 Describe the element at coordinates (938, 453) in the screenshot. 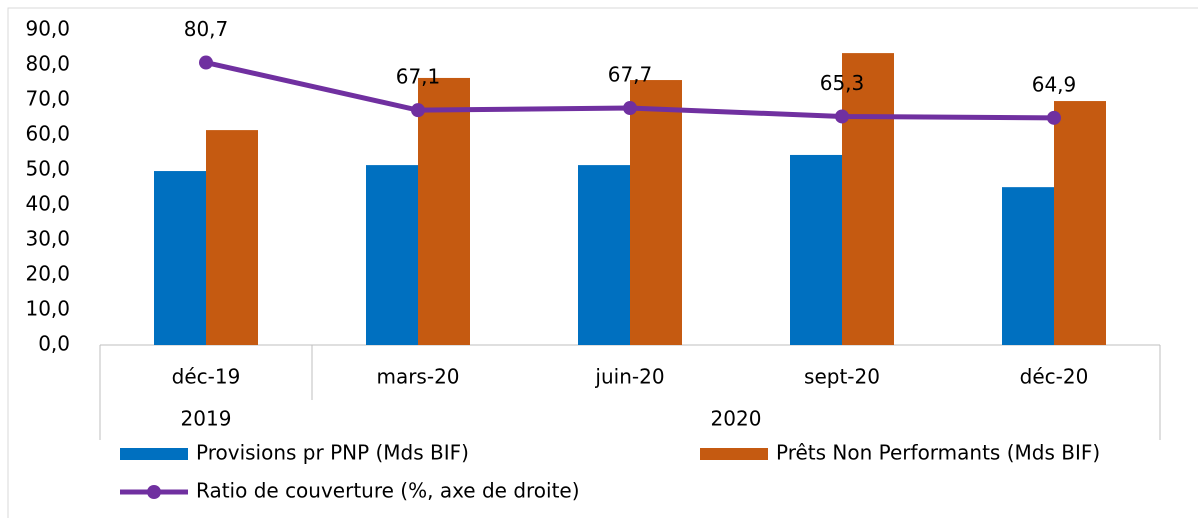

I see `legend-label: Prêts Non Performants (Mds BIF)` at that location.